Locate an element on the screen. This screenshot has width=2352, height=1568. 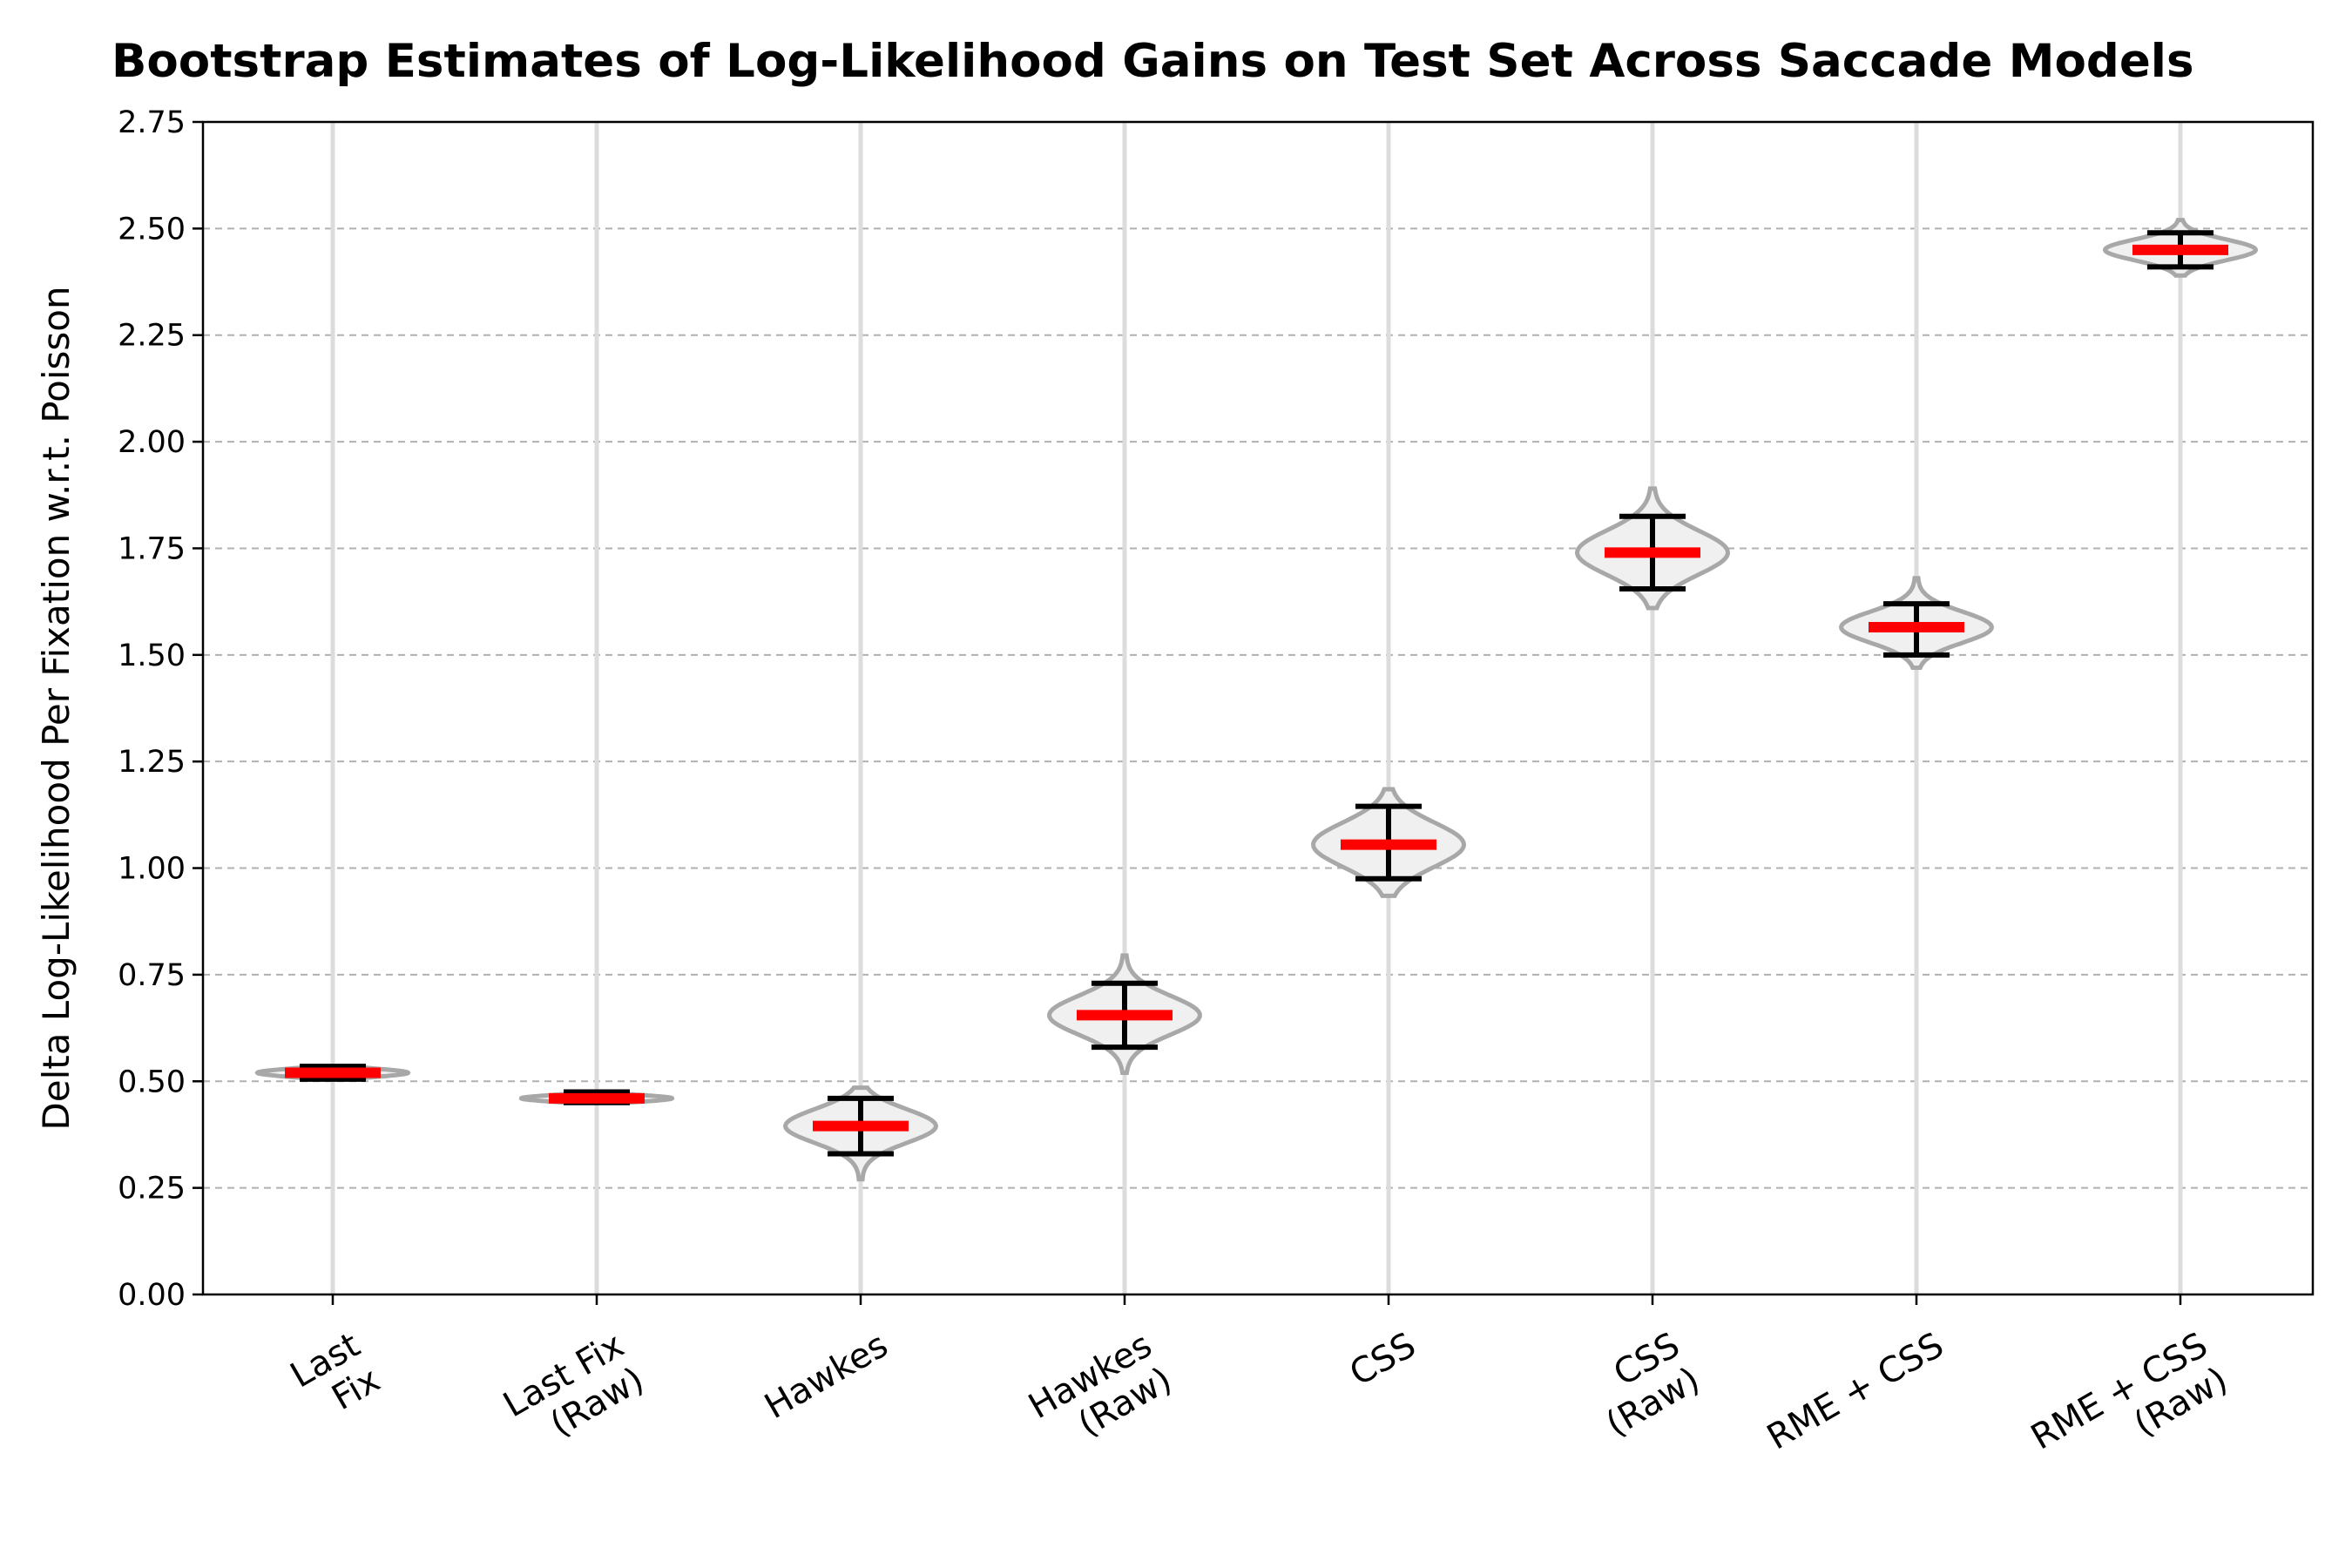
y-tick-label: 2.00 is located at coordinates (152, 442).